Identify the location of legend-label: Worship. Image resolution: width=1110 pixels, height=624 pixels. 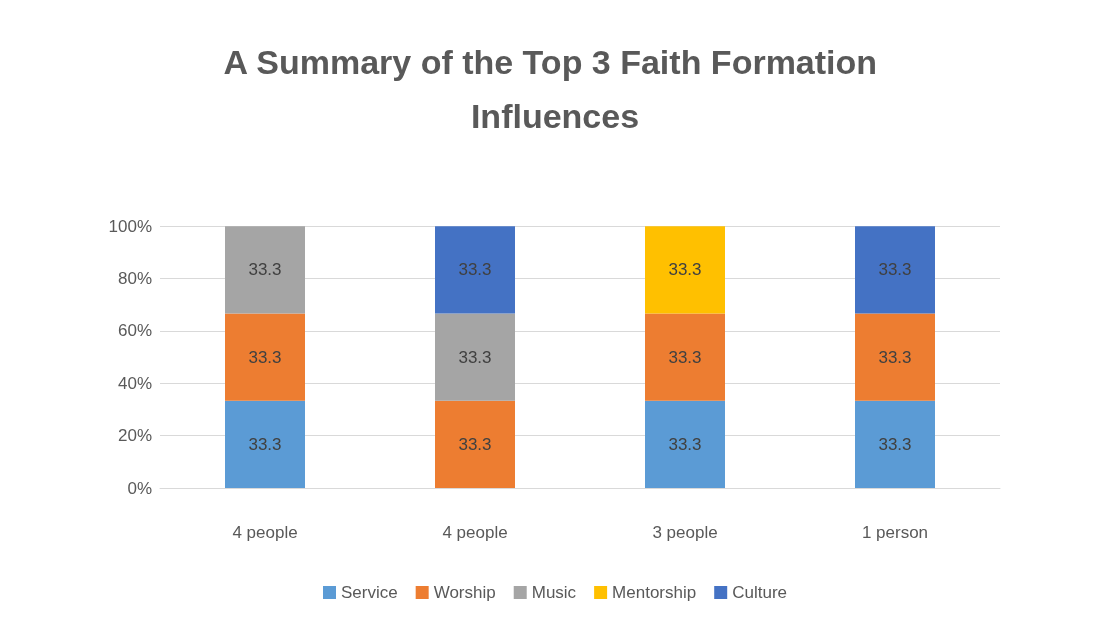
(464, 592).